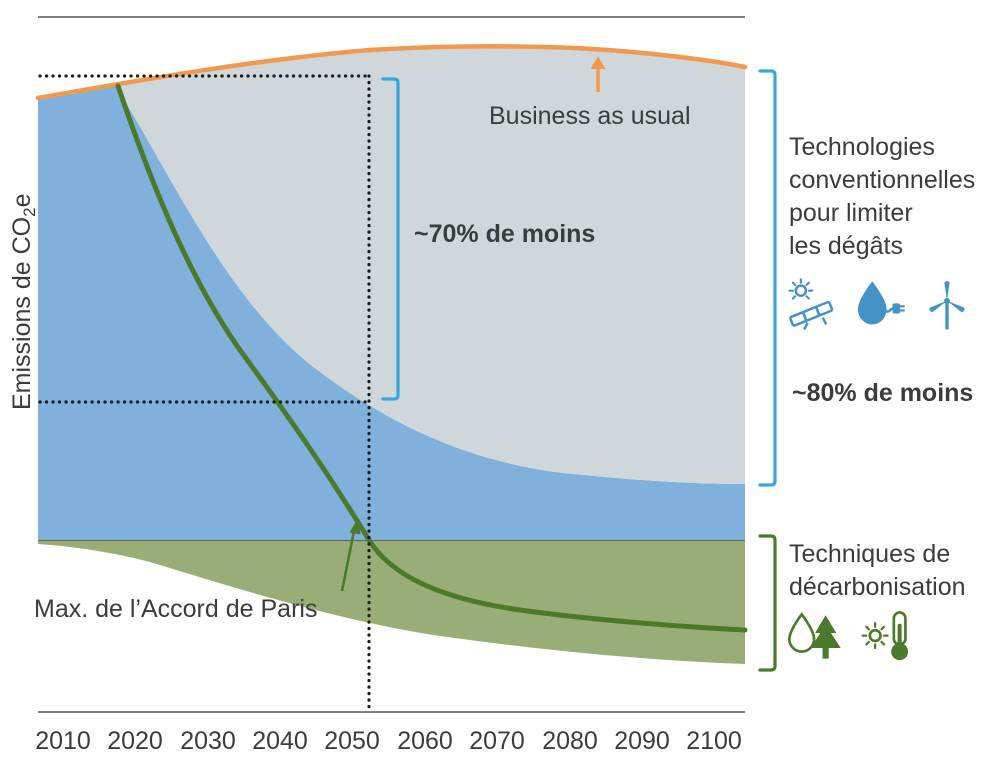 This screenshot has height=768, width=1005. Describe the element at coordinates (714, 741) in the screenshot. I see `x-tick-2100: 2100` at that location.